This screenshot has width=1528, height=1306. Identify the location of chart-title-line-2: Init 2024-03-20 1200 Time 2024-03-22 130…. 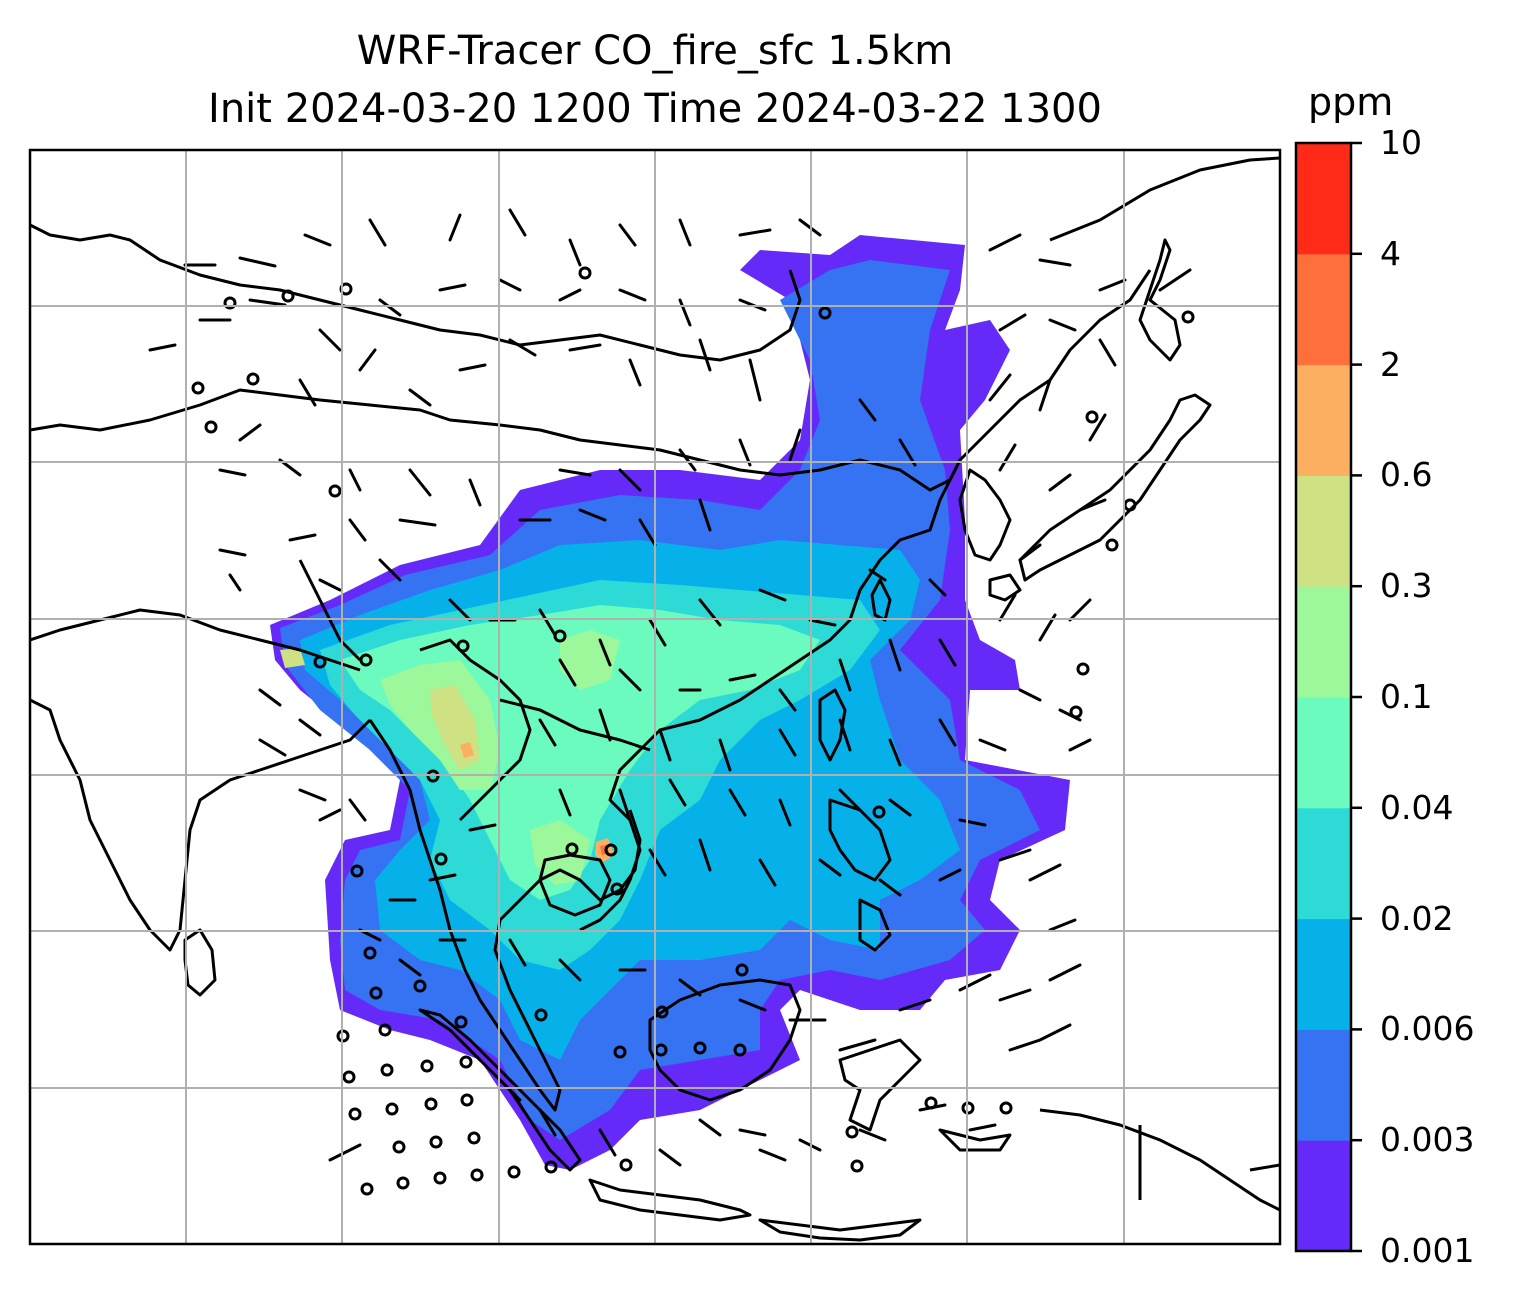
(655, 109).